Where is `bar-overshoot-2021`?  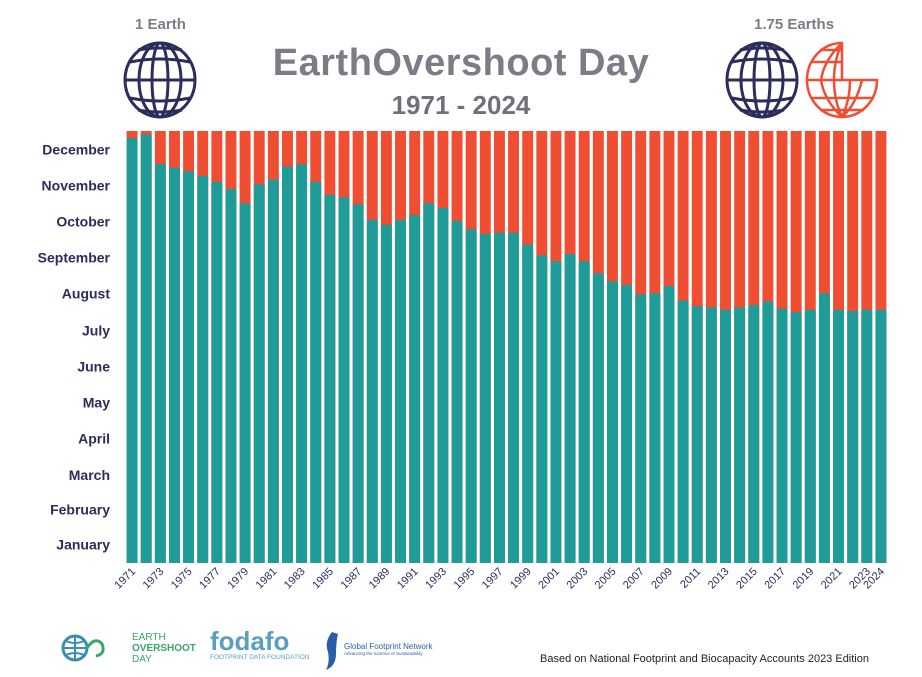 bar-overshoot-2021 is located at coordinates (839, 436).